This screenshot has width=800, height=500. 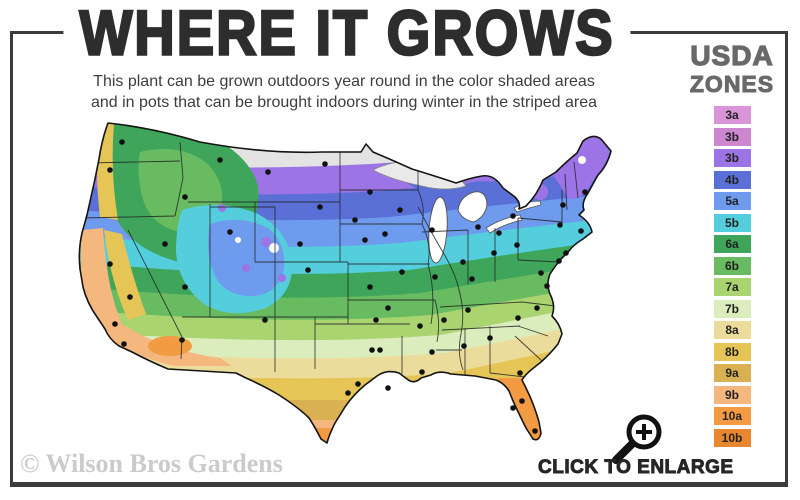 I want to click on zone-swatch-5b: 5b, so click(x=732, y=222).